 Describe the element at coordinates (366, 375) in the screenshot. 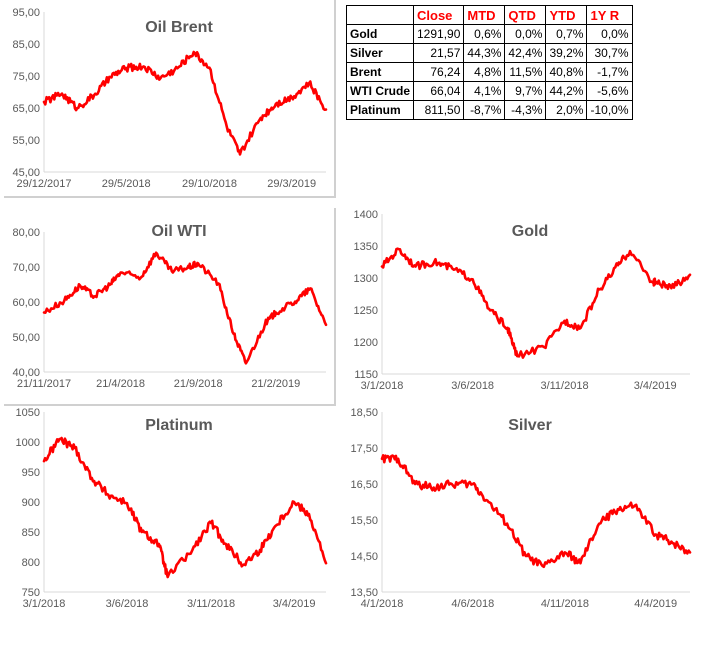

I see `y-tick-label: 1150` at that location.